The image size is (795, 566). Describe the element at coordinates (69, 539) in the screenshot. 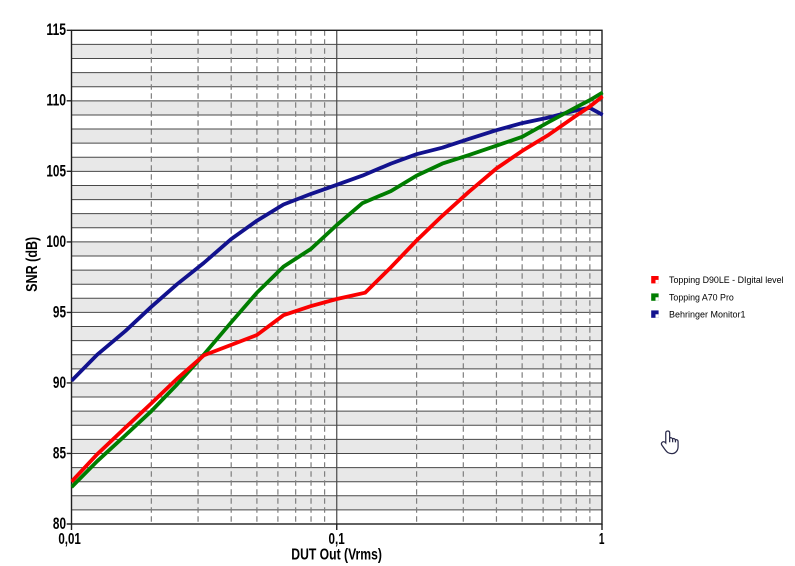

I see `svg-text: 0,01` at that location.